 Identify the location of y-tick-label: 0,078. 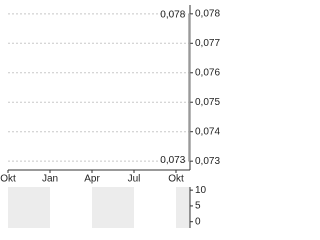
(207, 13).